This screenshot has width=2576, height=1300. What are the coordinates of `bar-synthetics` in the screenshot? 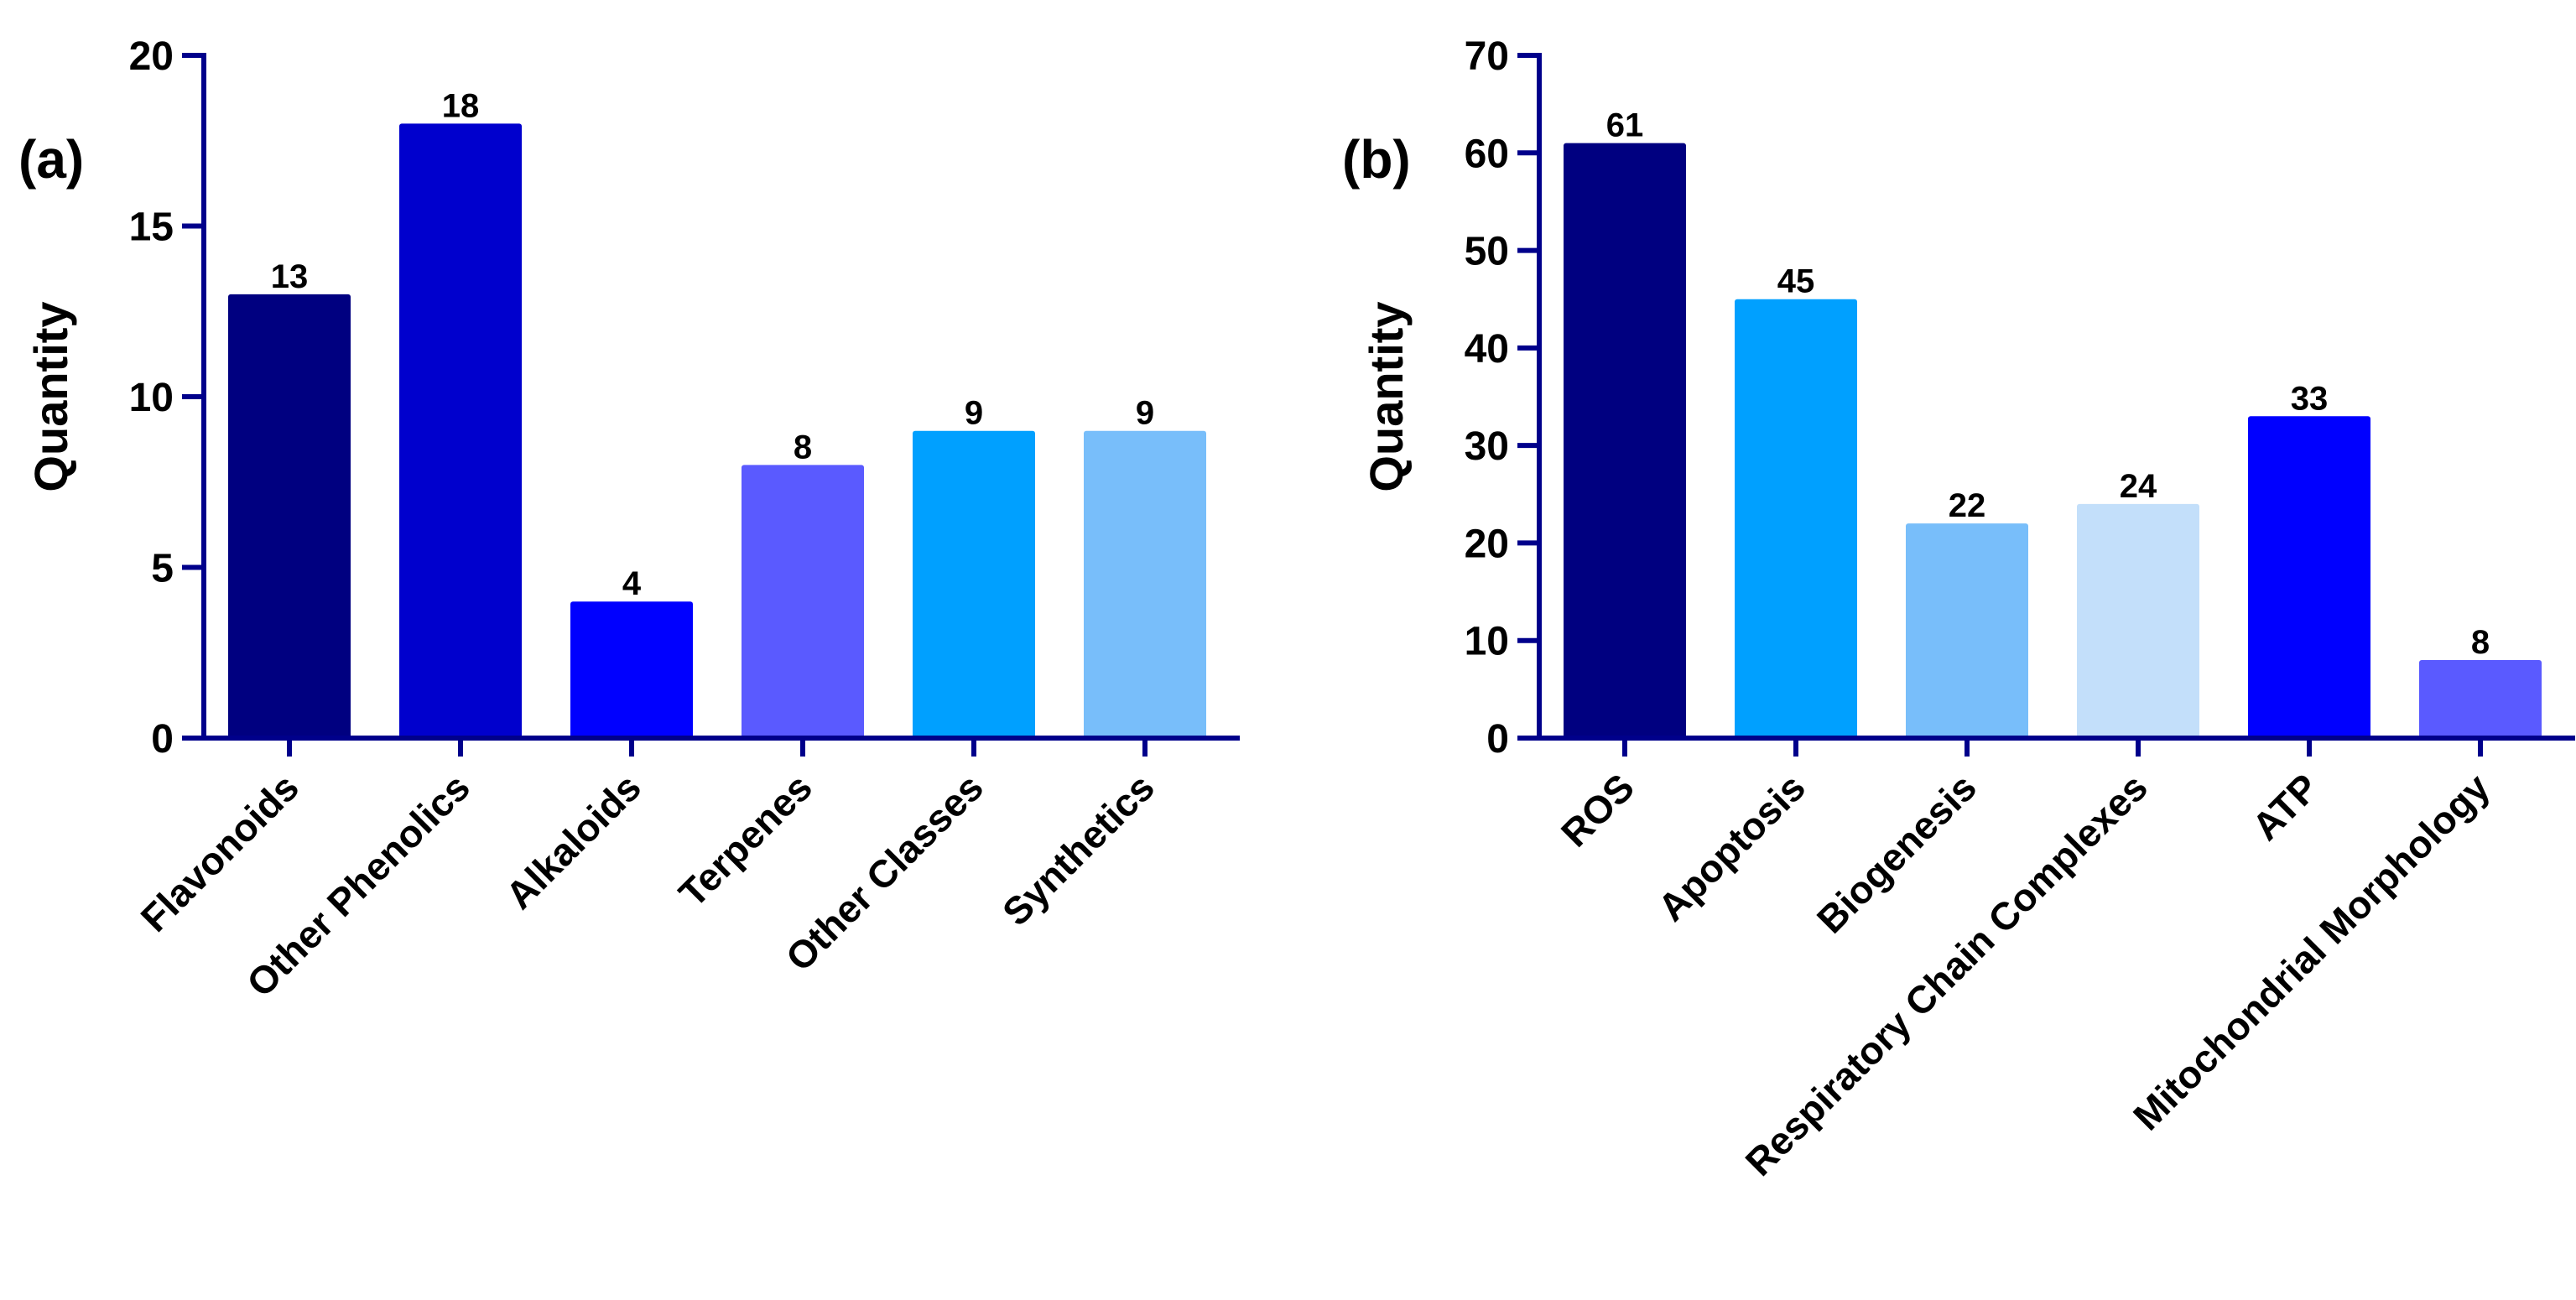 It's located at (1145, 584).